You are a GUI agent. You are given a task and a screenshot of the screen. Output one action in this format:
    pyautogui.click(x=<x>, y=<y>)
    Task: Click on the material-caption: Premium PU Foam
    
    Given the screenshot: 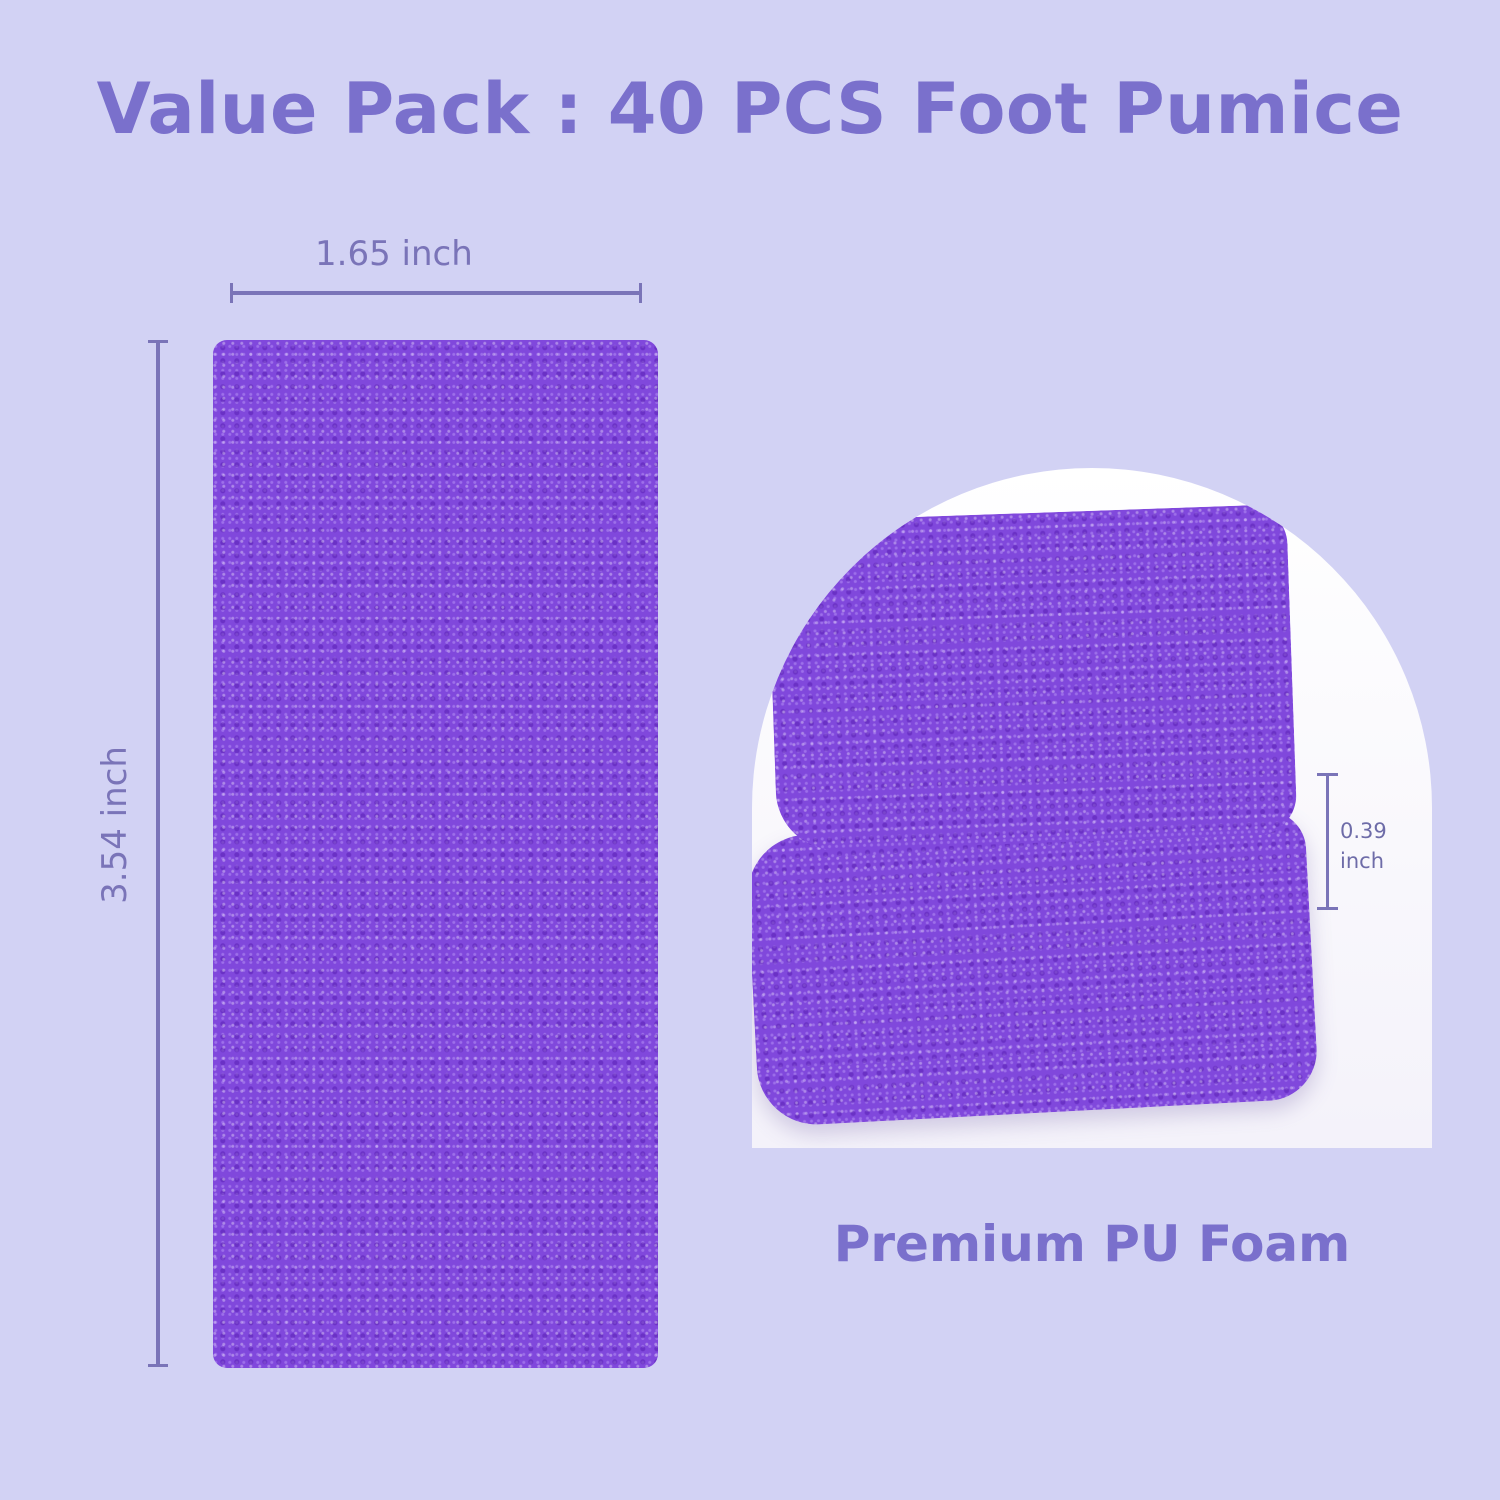 What is the action you would take?
    pyautogui.click(x=1092, y=1244)
    